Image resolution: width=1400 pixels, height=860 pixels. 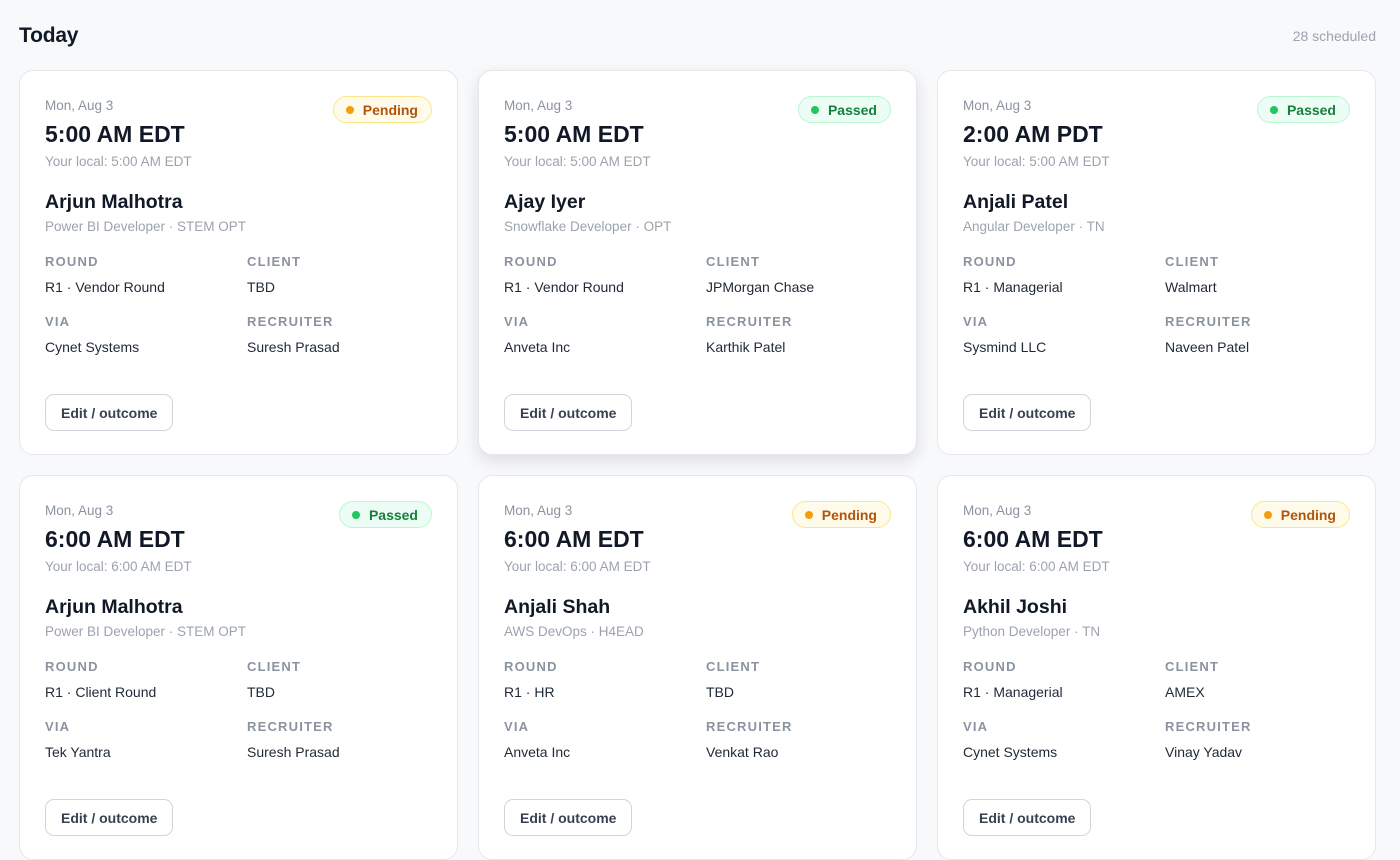 I want to click on round-field: ROUND R1 · Vendor Round, so click(x=146, y=274).